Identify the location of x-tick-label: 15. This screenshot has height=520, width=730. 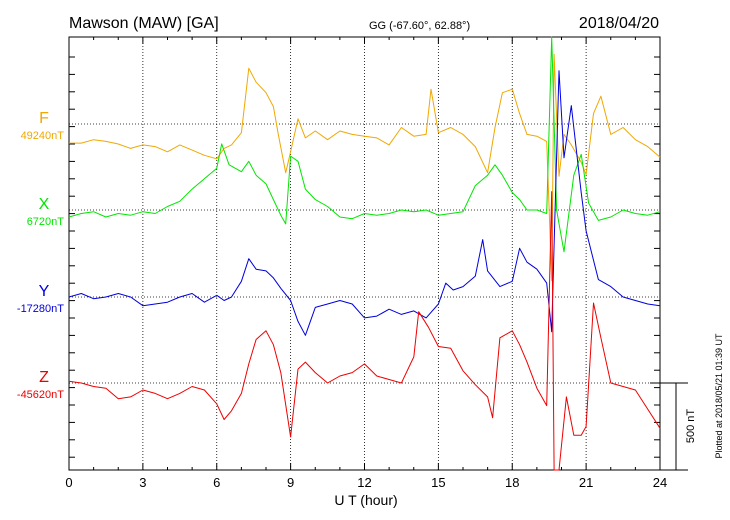
(438, 482).